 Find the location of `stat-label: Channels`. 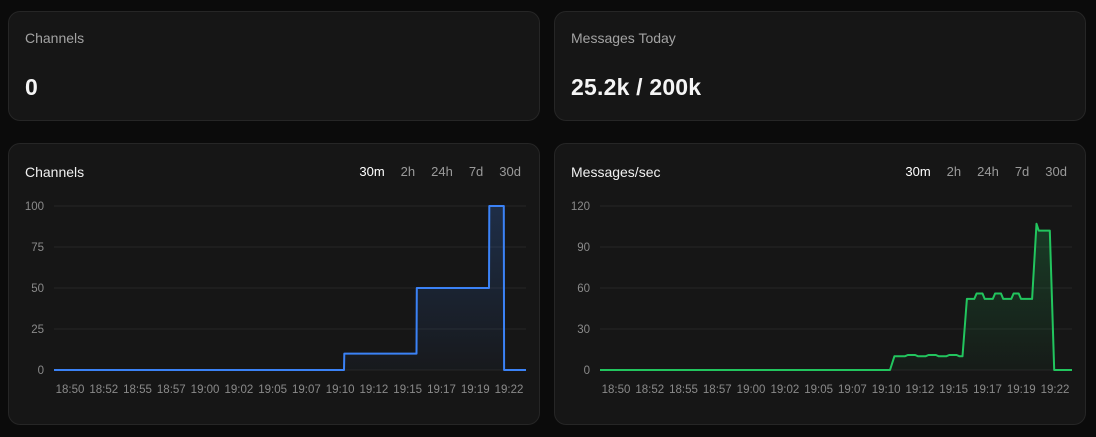

stat-label: Channels is located at coordinates (54, 38).